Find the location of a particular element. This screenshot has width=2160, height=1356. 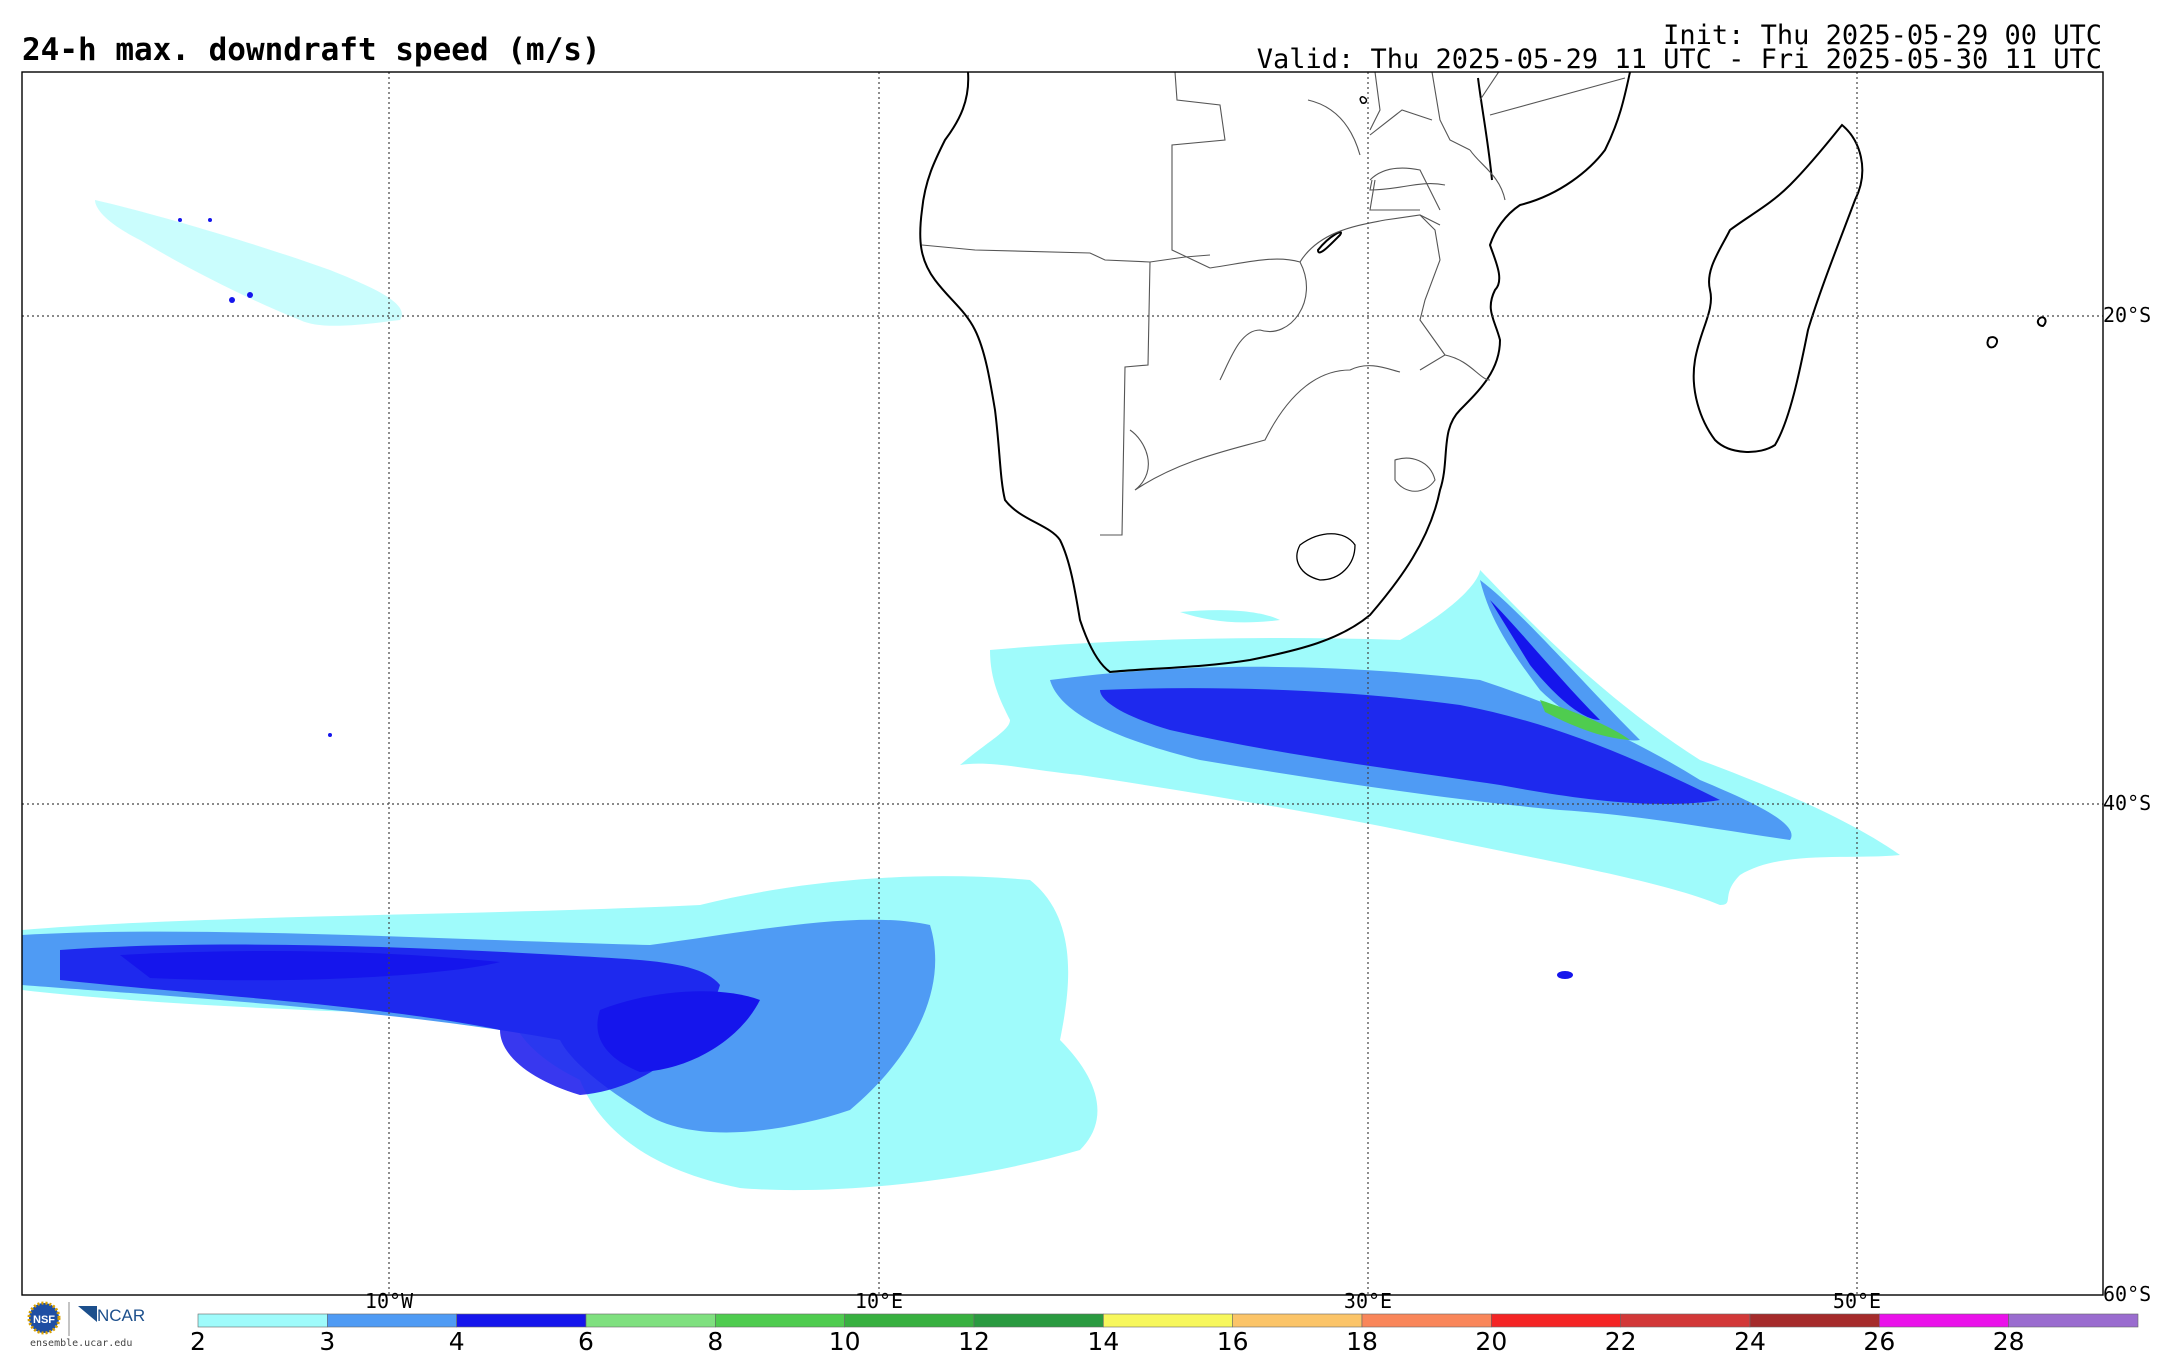

colorbar-tick-label: 22 is located at coordinates (1620, 1341).